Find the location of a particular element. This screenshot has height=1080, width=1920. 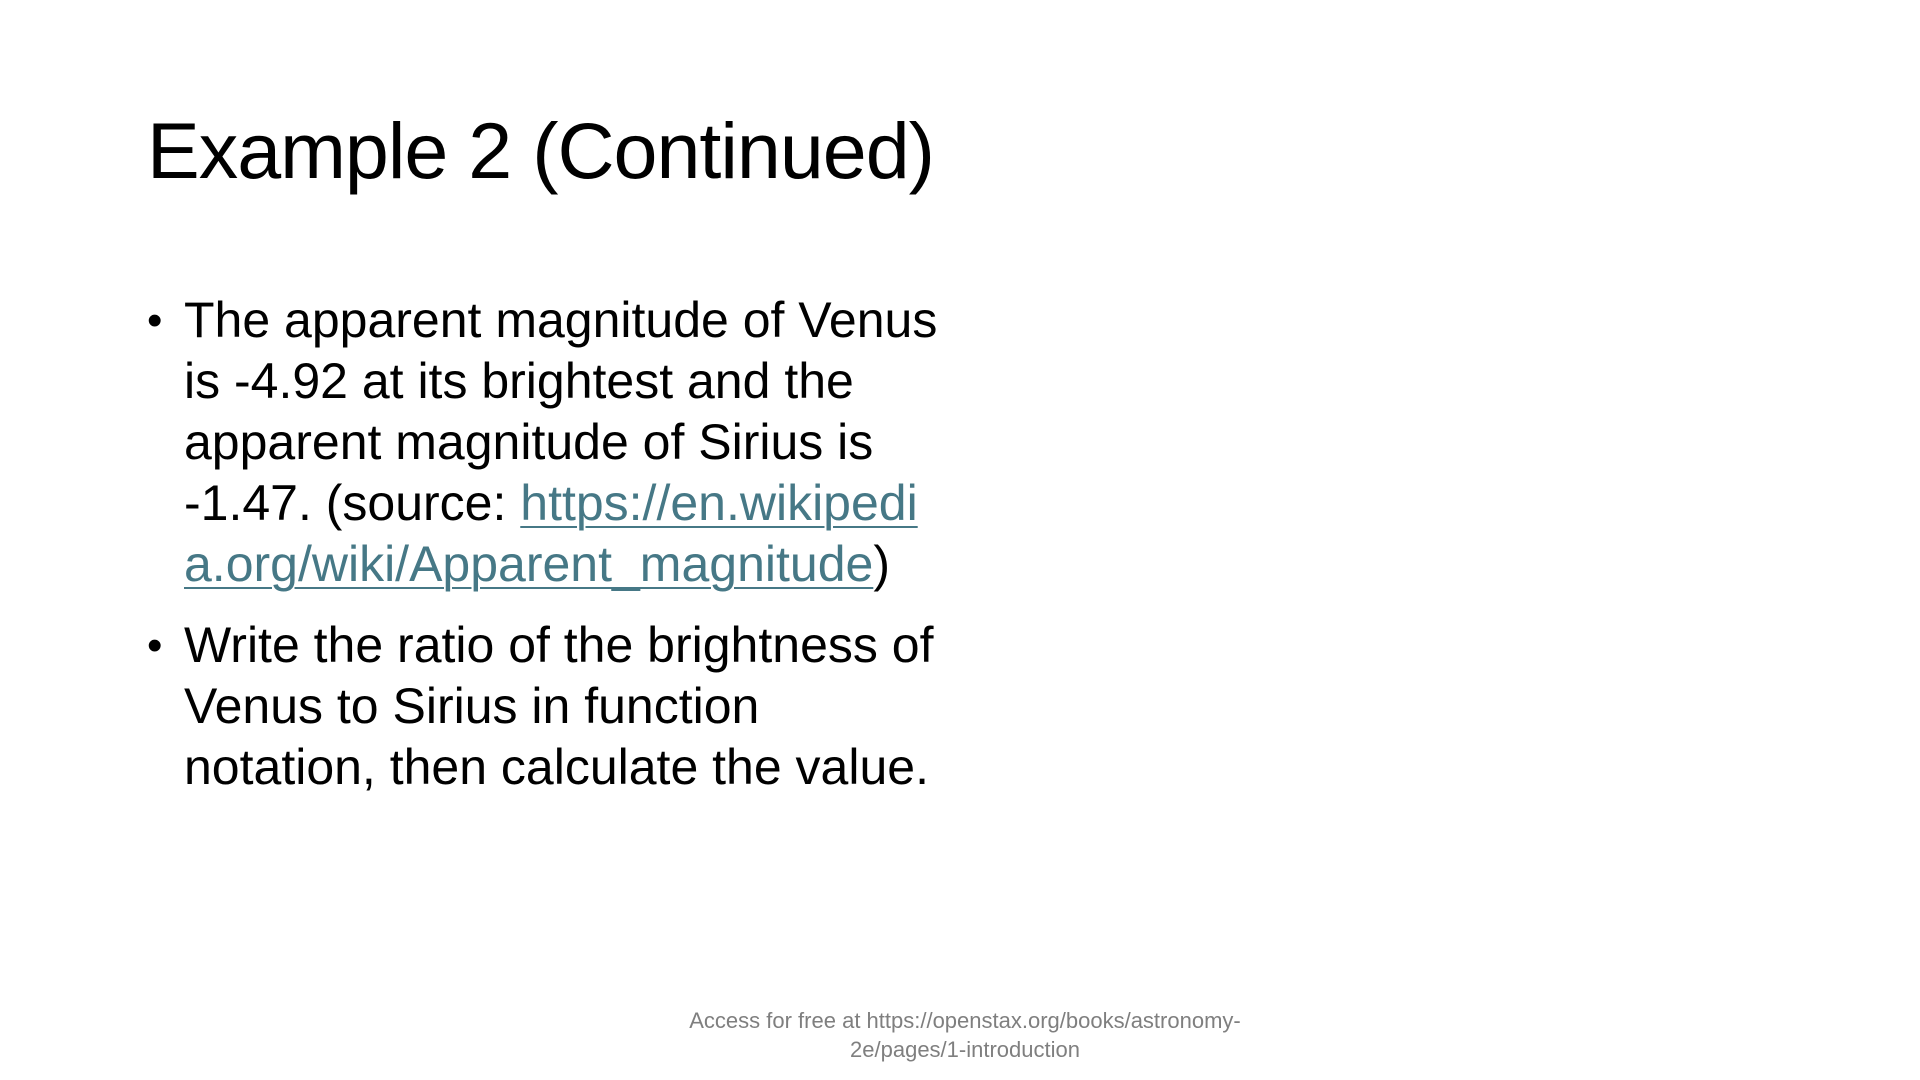

slide-title: Example 2 (Continued) is located at coordinates (541, 150).